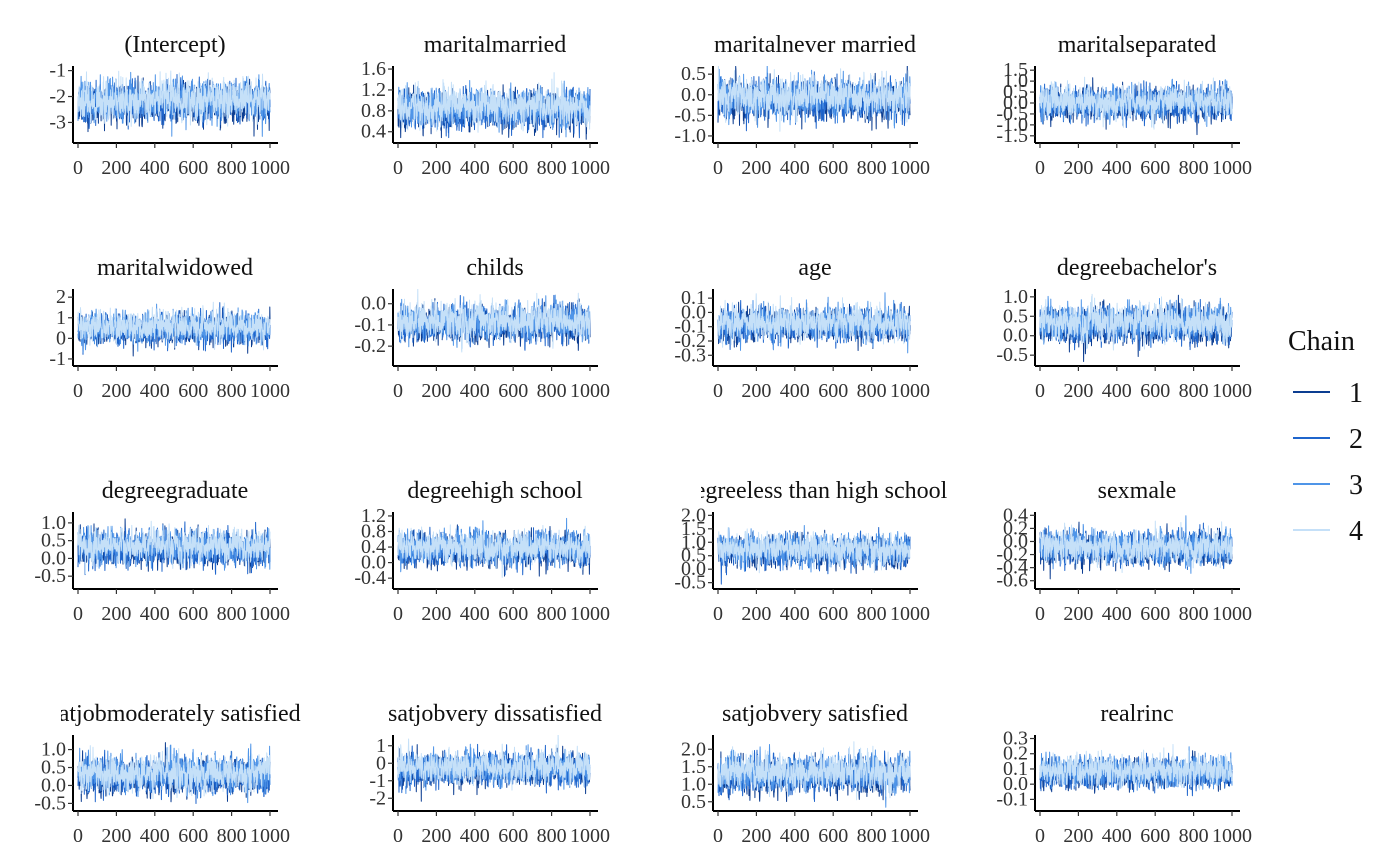 The height and width of the screenshot is (865, 1400). I want to click on legend-item-chain-4: 4, so click(1328, 531).